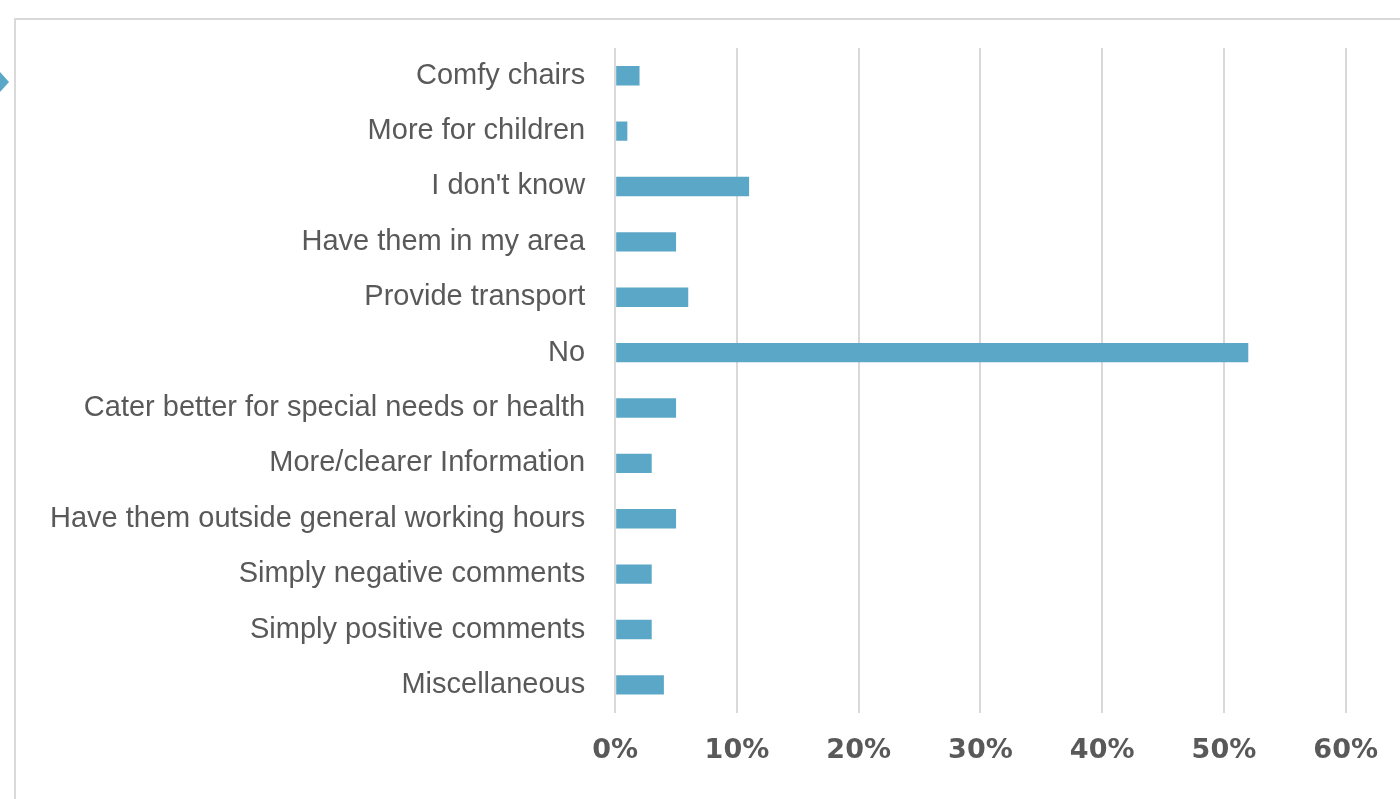 This screenshot has height=799, width=1400. Describe the element at coordinates (500, 73) in the screenshot. I see `y-tick-label: Comfy chairs` at that location.